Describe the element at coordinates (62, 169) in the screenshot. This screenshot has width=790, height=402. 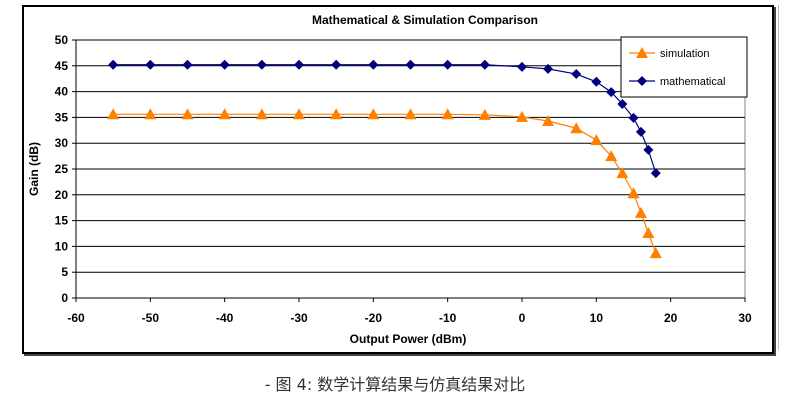
I see `y-tick-label: 25` at that location.